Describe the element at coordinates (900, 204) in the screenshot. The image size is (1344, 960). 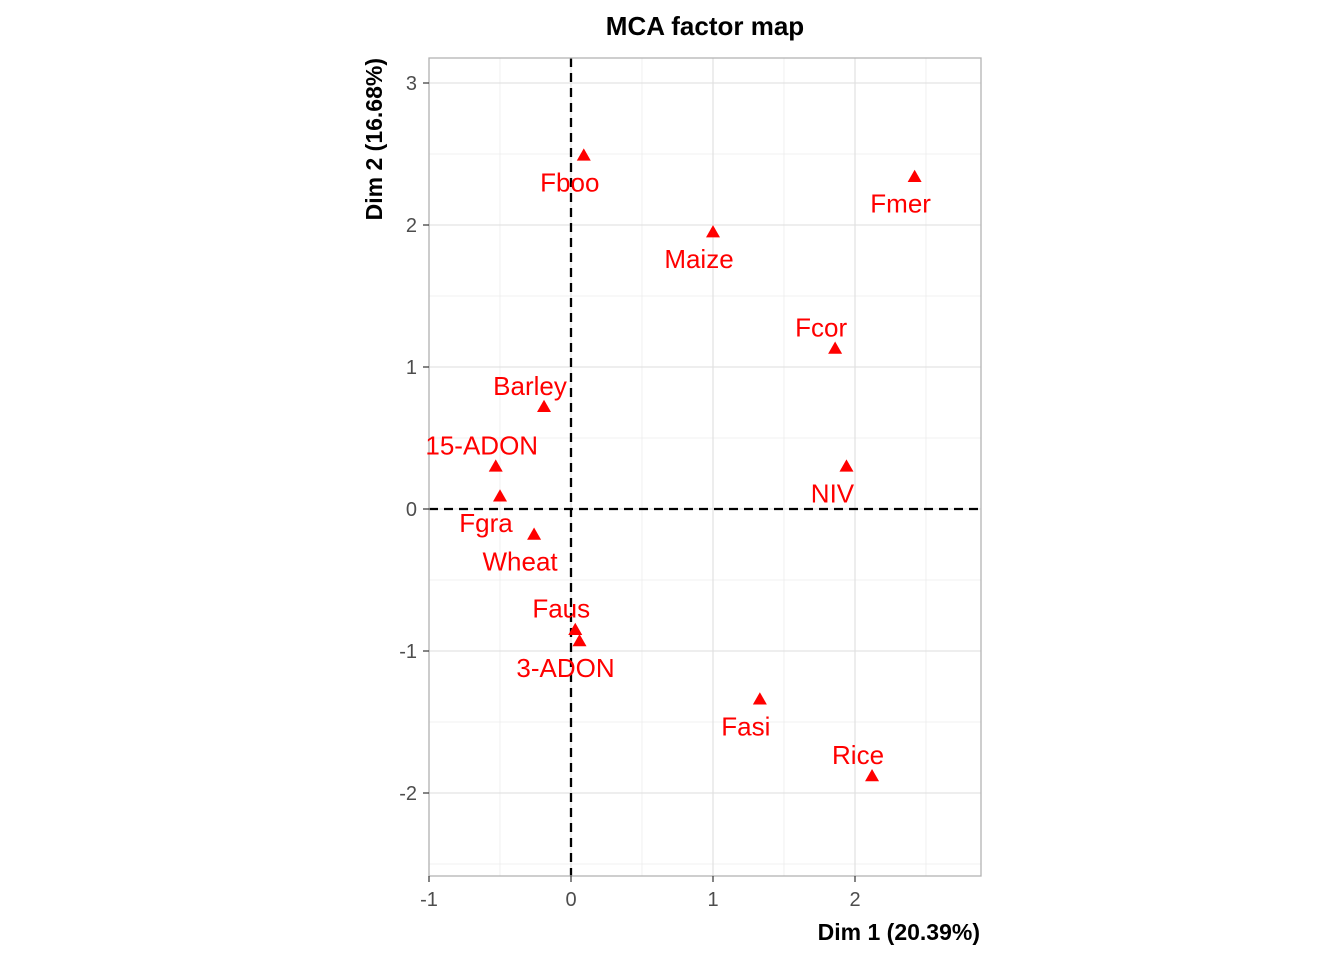
I see `point-label: Fmer` at that location.